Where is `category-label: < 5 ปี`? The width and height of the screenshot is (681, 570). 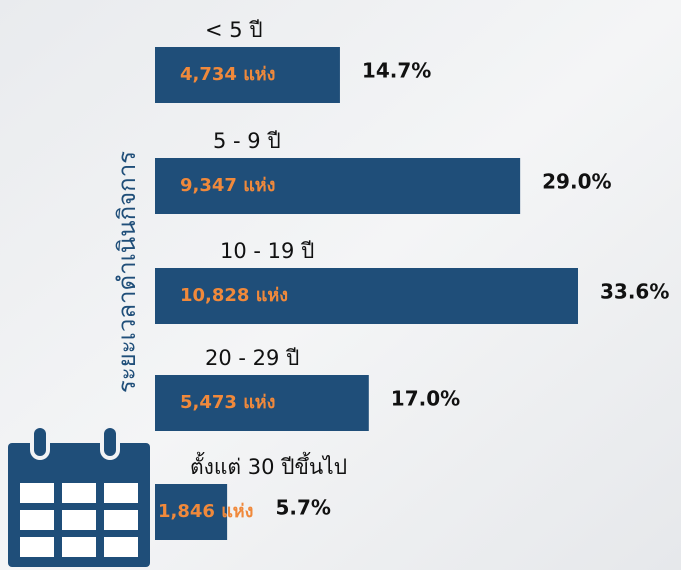
category-label: < 5 ปี is located at coordinates (234, 30).